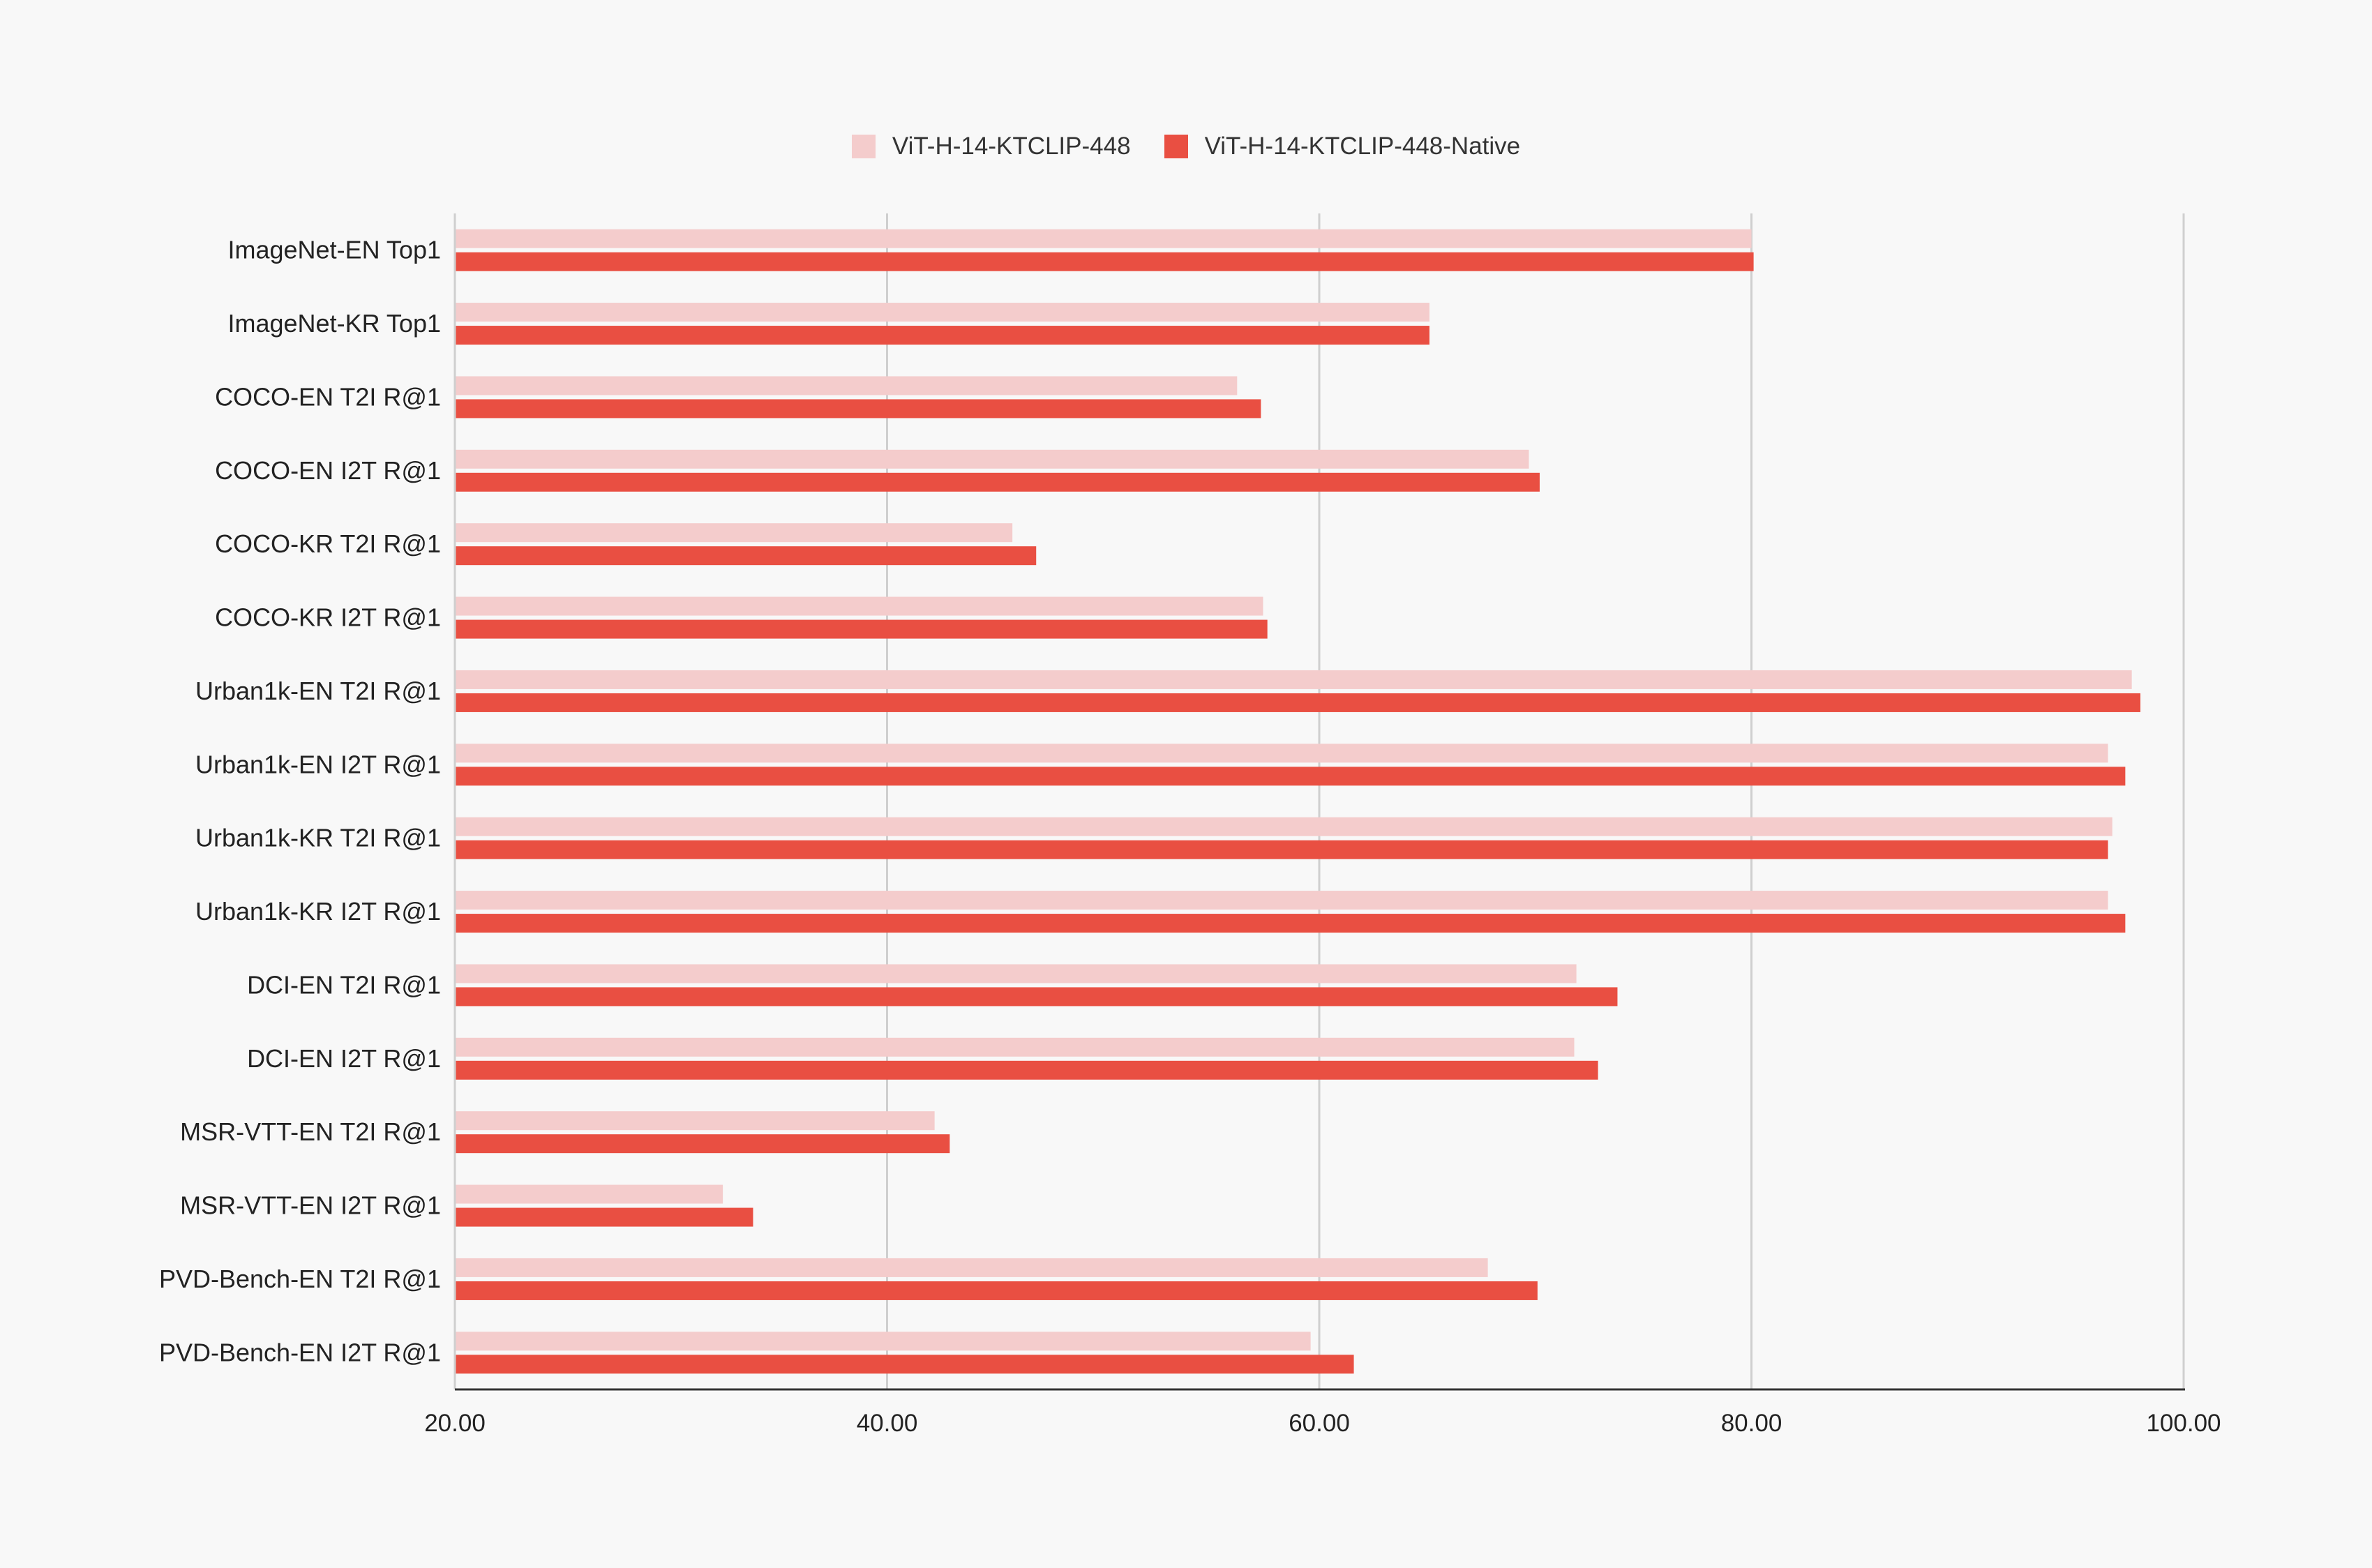 The image size is (2372, 1568). I want to click on legend-label-series-1: ViT-H-14-KTCLIP-448, so click(1011, 146).